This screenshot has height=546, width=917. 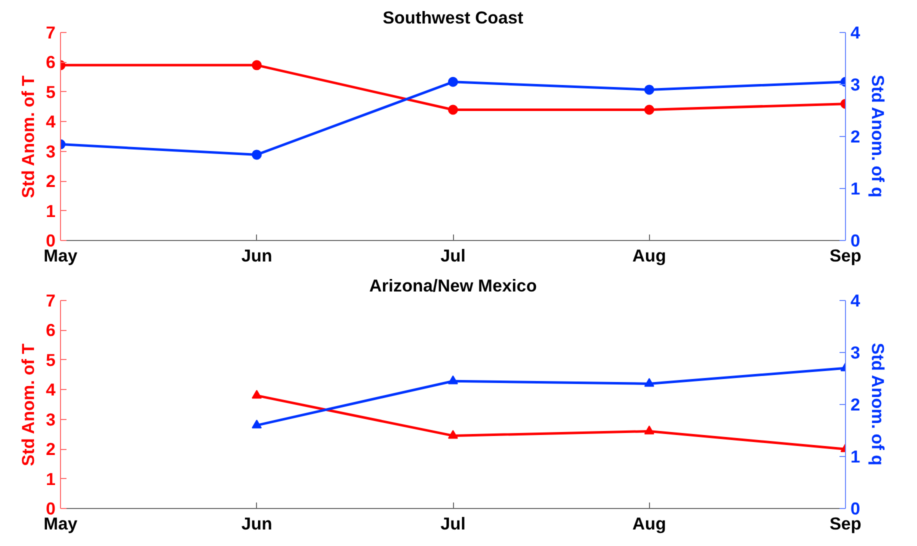 What do you see at coordinates (453, 286) in the screenshot?
I see `chart-title: Arizona/New Mexico` at bounding box center [453, 286].